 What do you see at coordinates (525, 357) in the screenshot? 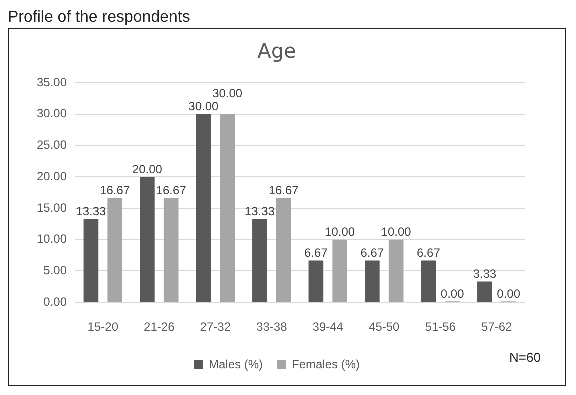
I see `text: N=60` at bounding box center [525, 357].